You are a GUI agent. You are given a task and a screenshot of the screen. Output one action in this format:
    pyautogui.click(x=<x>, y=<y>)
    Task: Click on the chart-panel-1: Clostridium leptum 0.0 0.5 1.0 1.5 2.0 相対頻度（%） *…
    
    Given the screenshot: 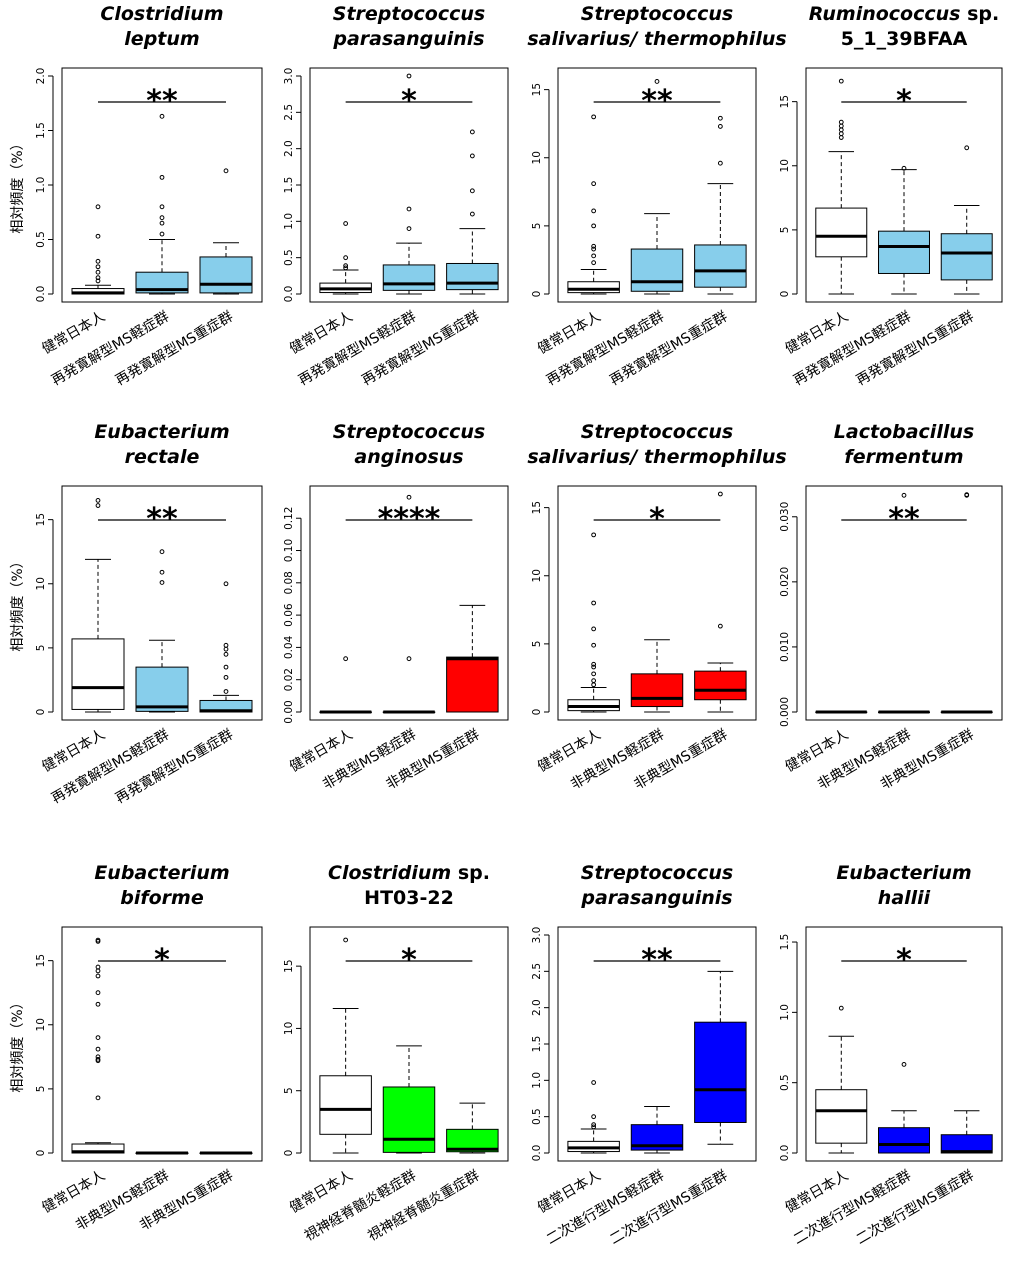 What is the action you would take?
    pyautogui.click(x=136, y=196)
    